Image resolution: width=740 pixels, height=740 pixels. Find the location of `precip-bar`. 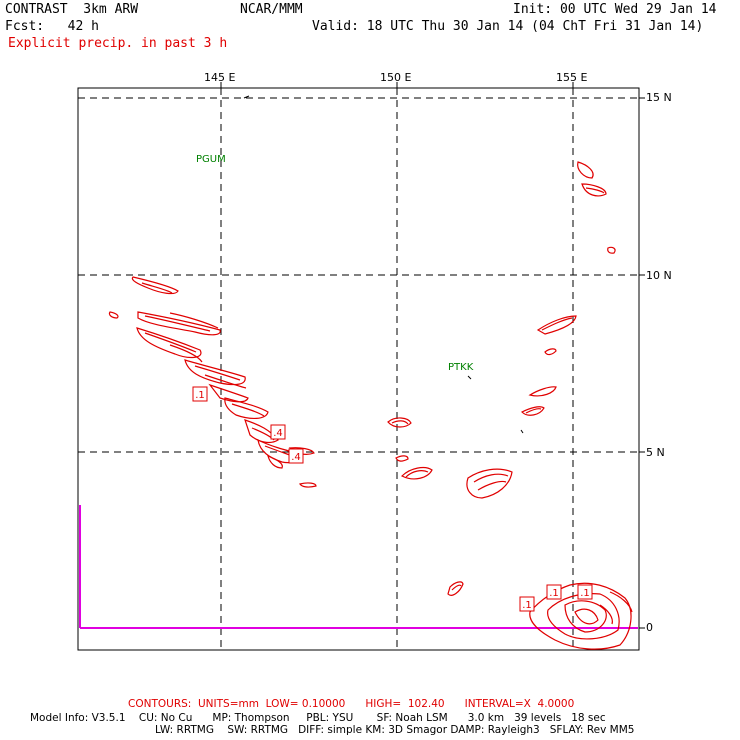

precip-bar is located at coordinates (358, 567).